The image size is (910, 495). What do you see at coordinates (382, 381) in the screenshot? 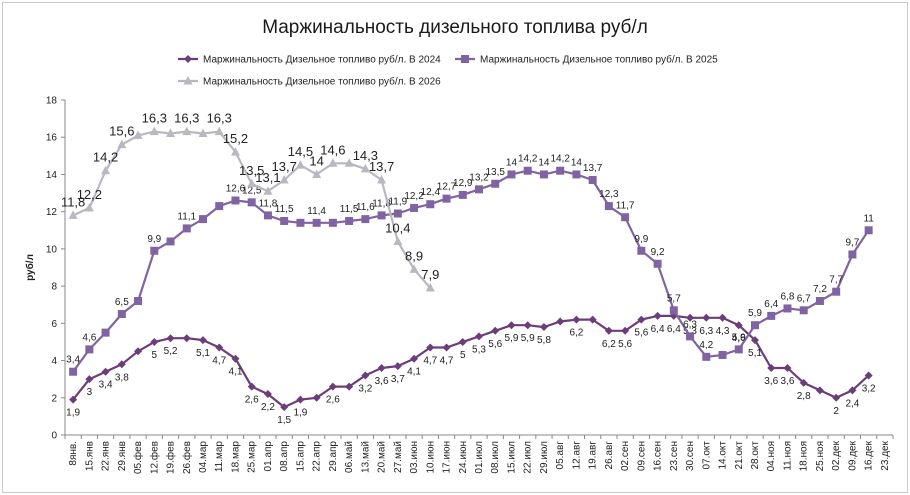
I see `data-label: 3,6` at bounding box center [382, 381].